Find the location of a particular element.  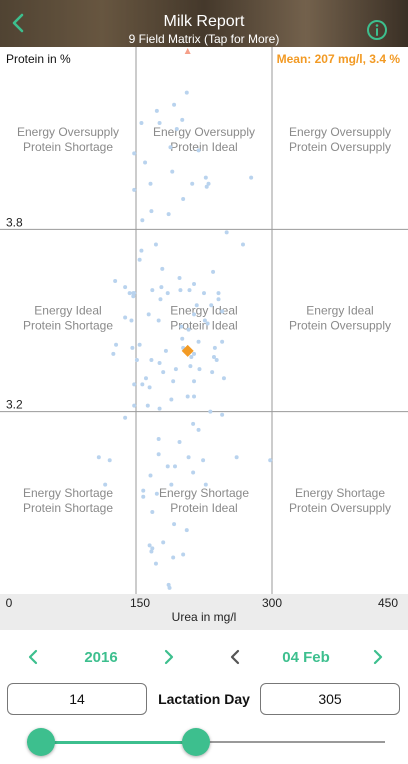

previous-year-button is located at coordinates (33, 657).